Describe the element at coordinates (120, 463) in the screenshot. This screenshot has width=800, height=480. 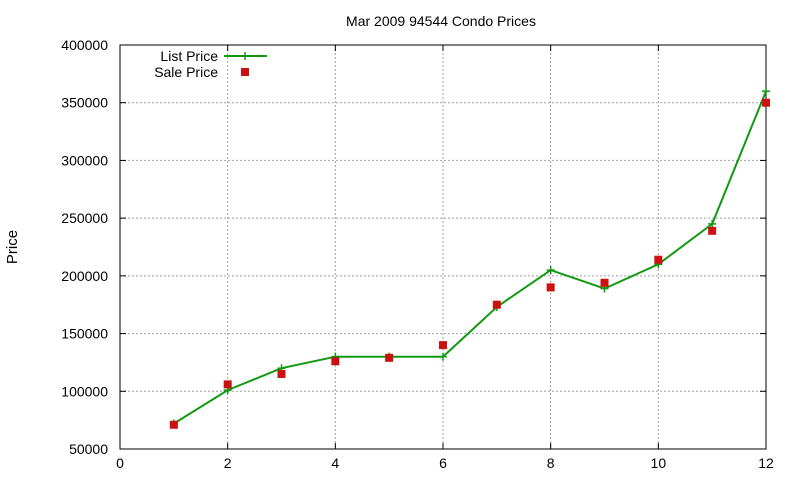
I see `x-tick-label: 0` at that location.